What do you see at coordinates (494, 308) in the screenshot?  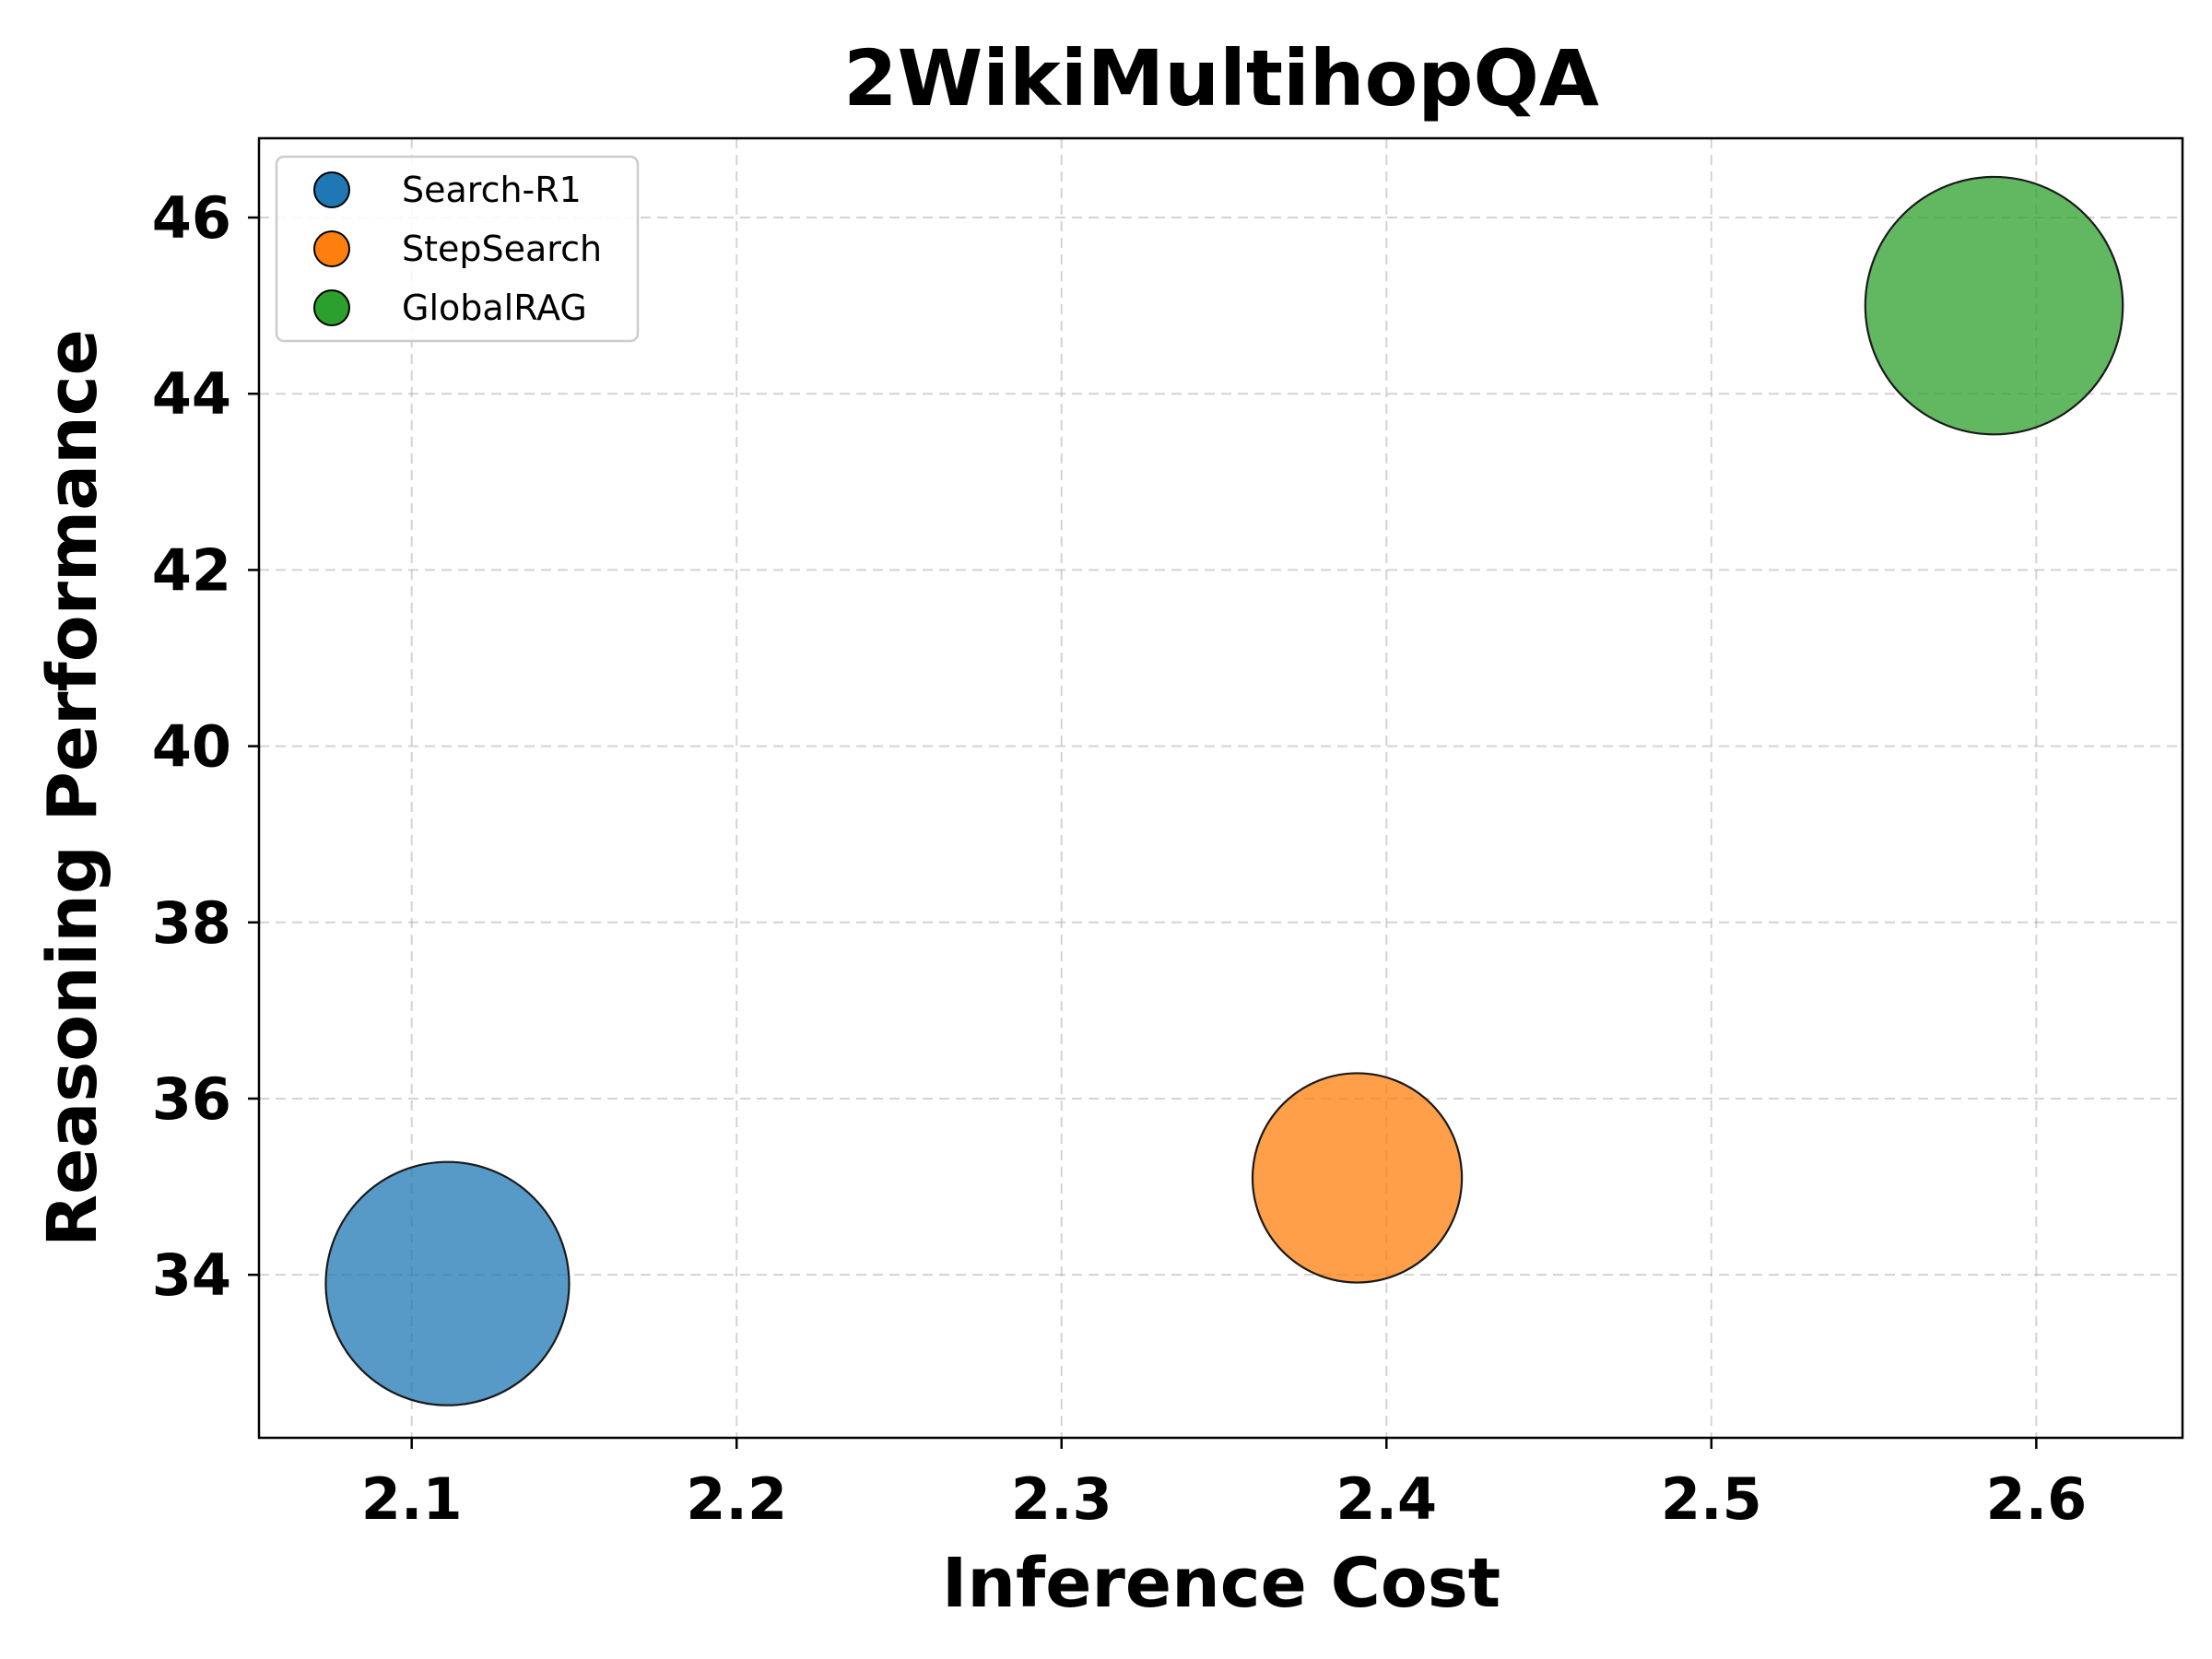 I see `legend-label-globalrag: GlobalRAG` at bounding box center [494, 308].